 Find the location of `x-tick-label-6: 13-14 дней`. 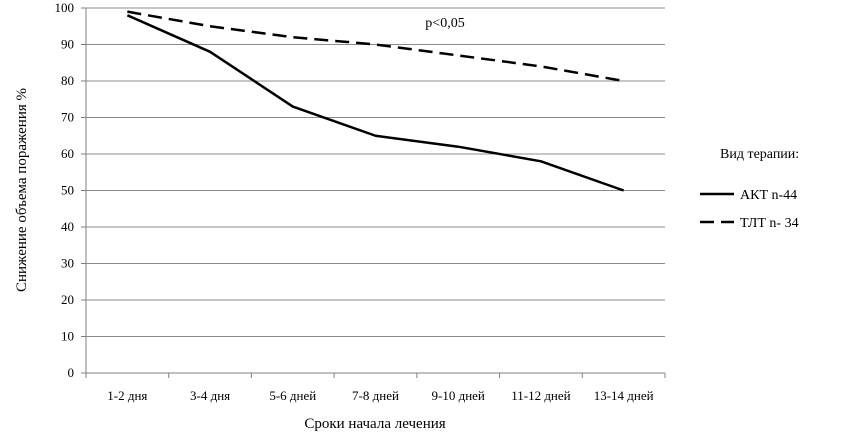

x-tick-label-6: 13-14 дней is located at coordinates (624, 395).